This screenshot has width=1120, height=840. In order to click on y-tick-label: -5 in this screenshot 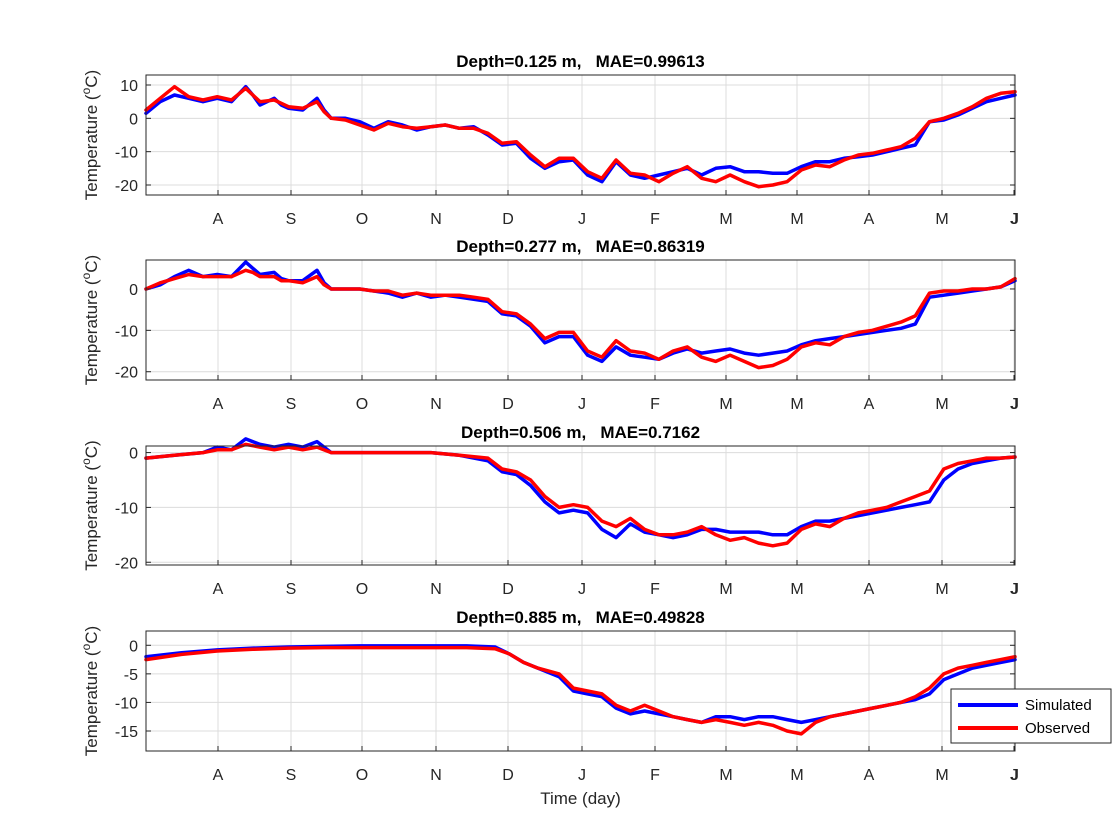, I will do `click(131, 675)`.